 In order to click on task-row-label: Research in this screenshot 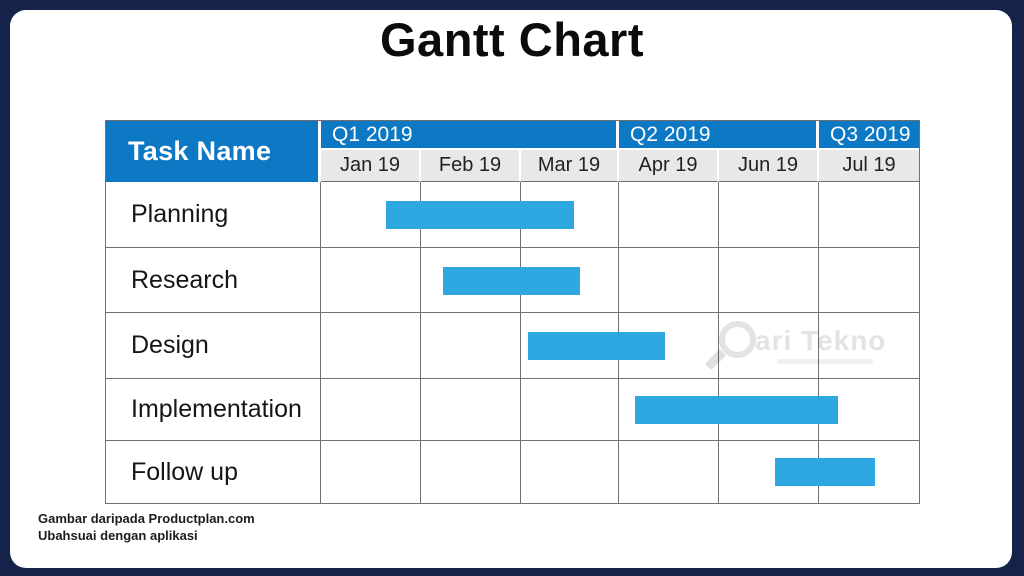, I will do `click(213, 280)`.